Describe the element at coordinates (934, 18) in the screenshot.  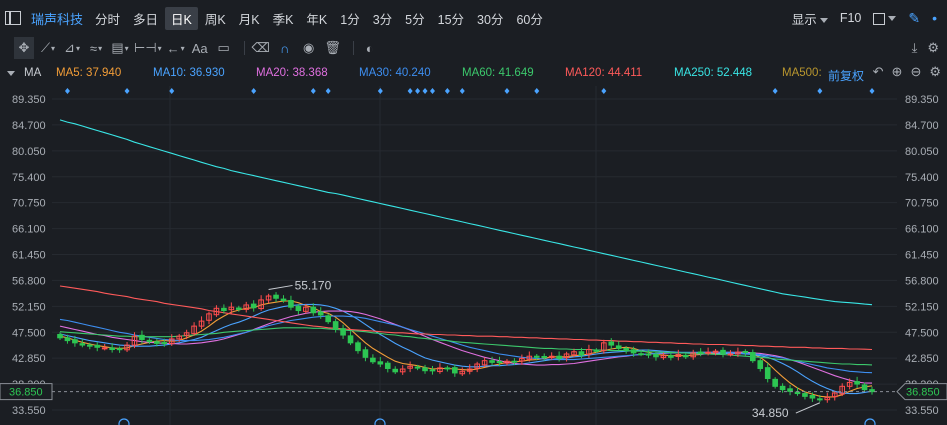
I see `more-icon: •` at that location.